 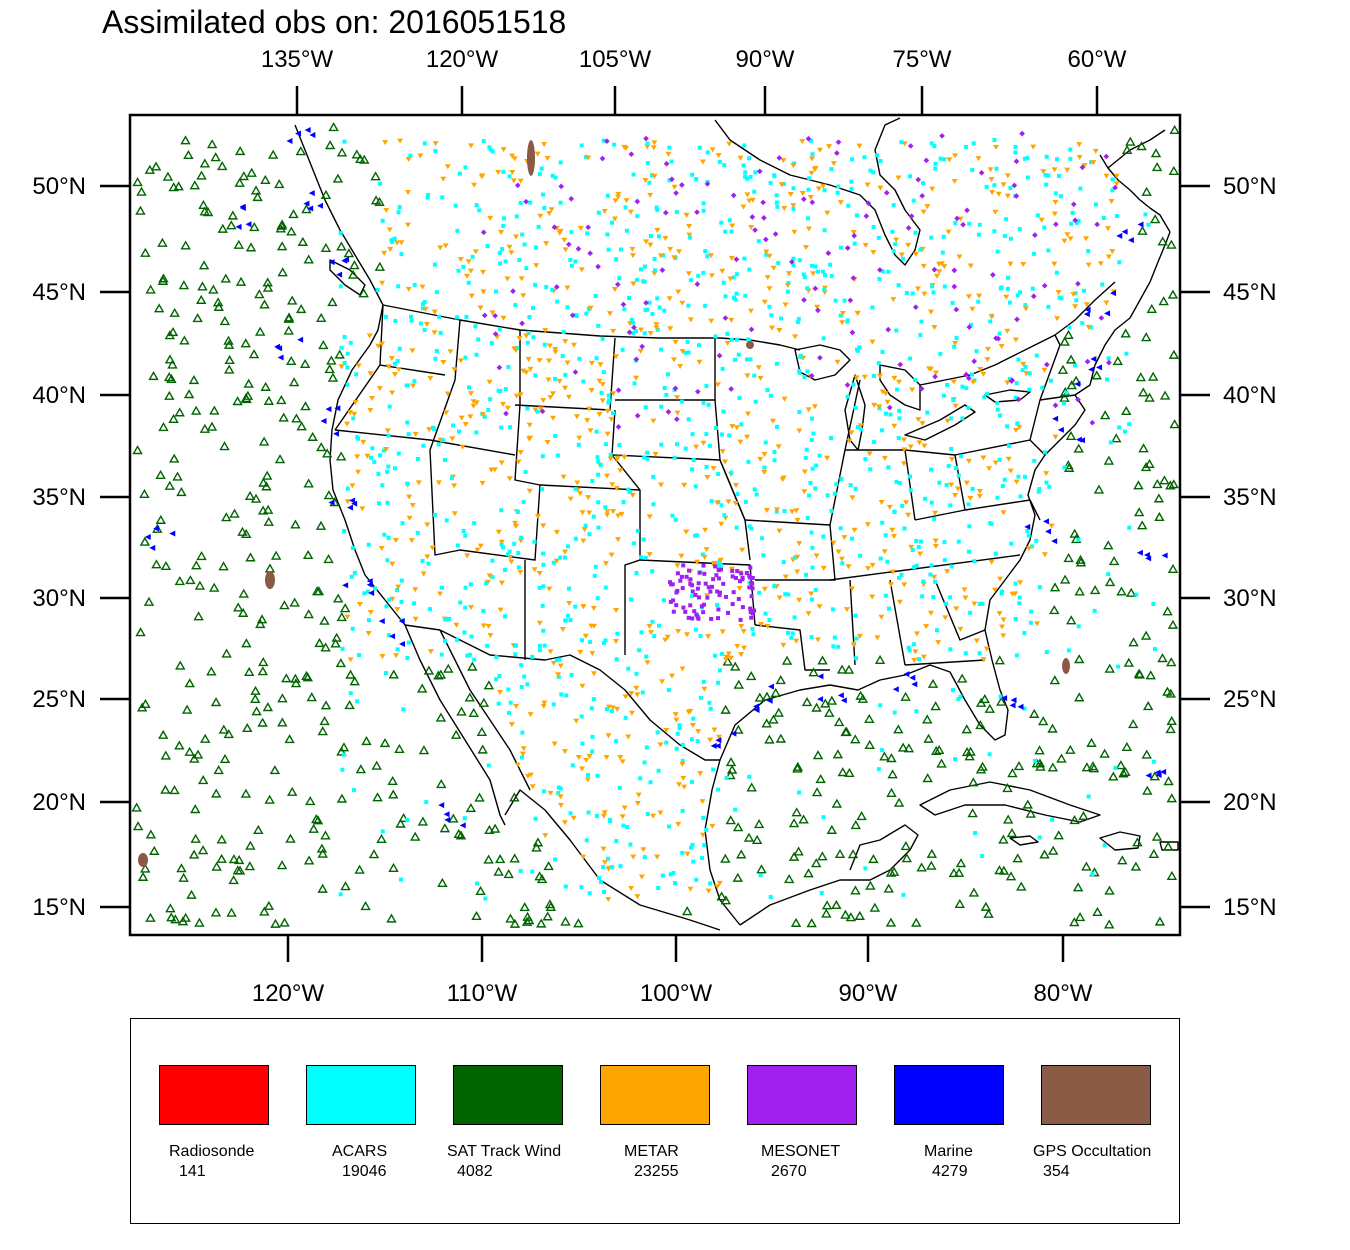 What do you see at coordinates (475, 1171) in the screenshot?
I see `legend-count: 4082` at bounding box center [475, 1171].